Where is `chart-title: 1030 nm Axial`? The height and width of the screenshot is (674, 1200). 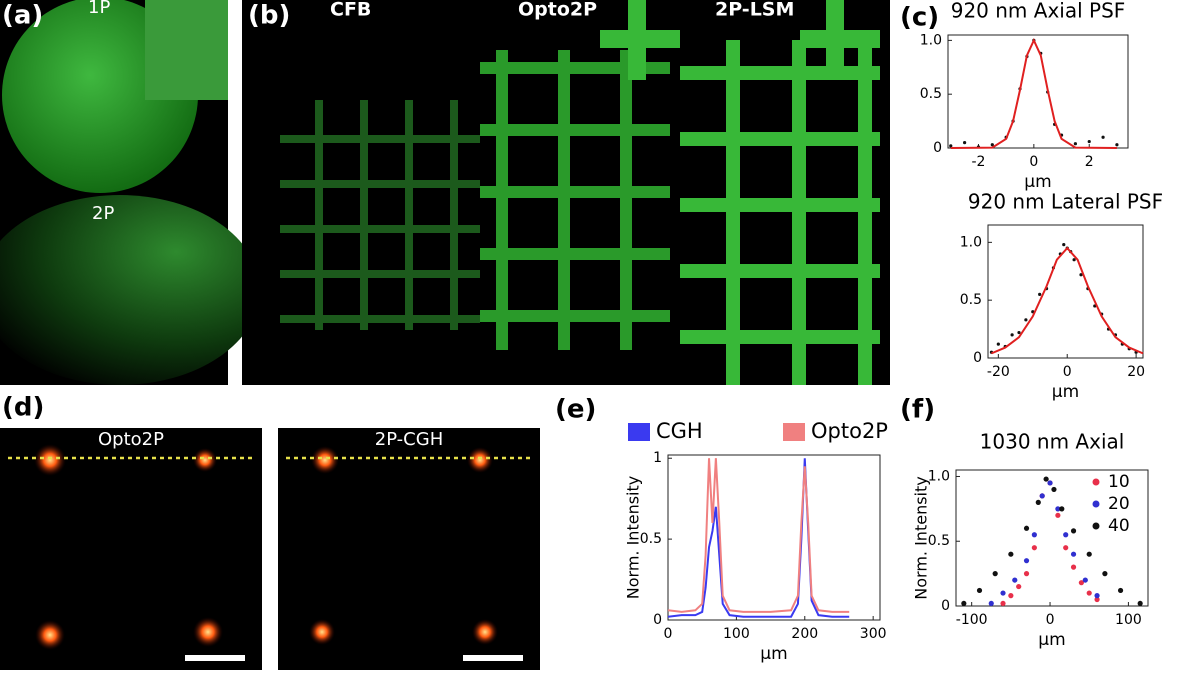 chart-title: 1030 nm Axial is located at coordinates (1052, 442).